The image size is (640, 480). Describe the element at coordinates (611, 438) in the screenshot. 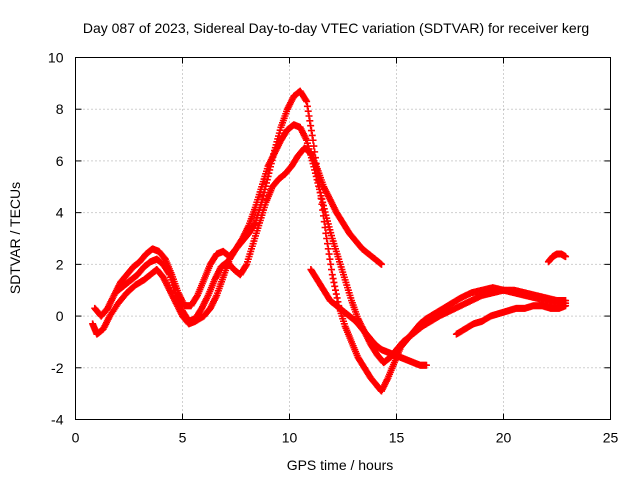

I see `x-tick-label: 25` at that location.